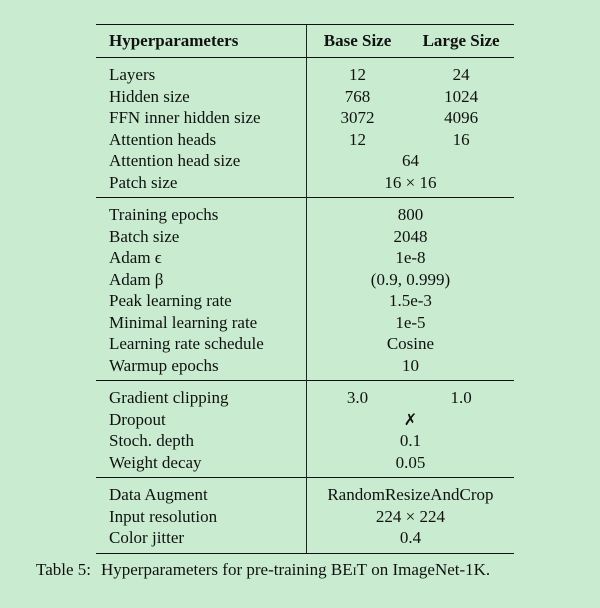  What do you see at coordinates (409, 516) in the screenshot?
I see `row-shared-value: 224 × 224` at bounding box center [409, 516].